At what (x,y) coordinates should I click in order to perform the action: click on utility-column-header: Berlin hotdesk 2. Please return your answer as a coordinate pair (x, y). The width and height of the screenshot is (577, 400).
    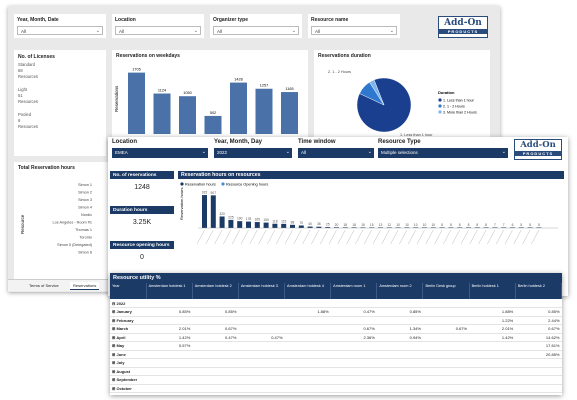
    Looking at the image, I should click on (539, 291).